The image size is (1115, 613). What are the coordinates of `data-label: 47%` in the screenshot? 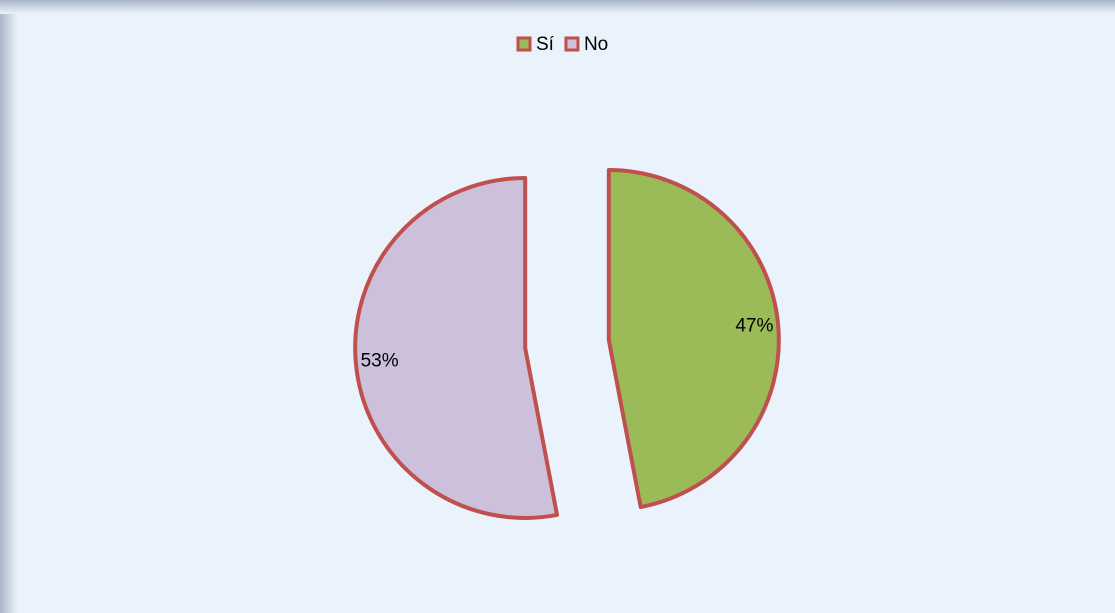 It's located at (754, 325).